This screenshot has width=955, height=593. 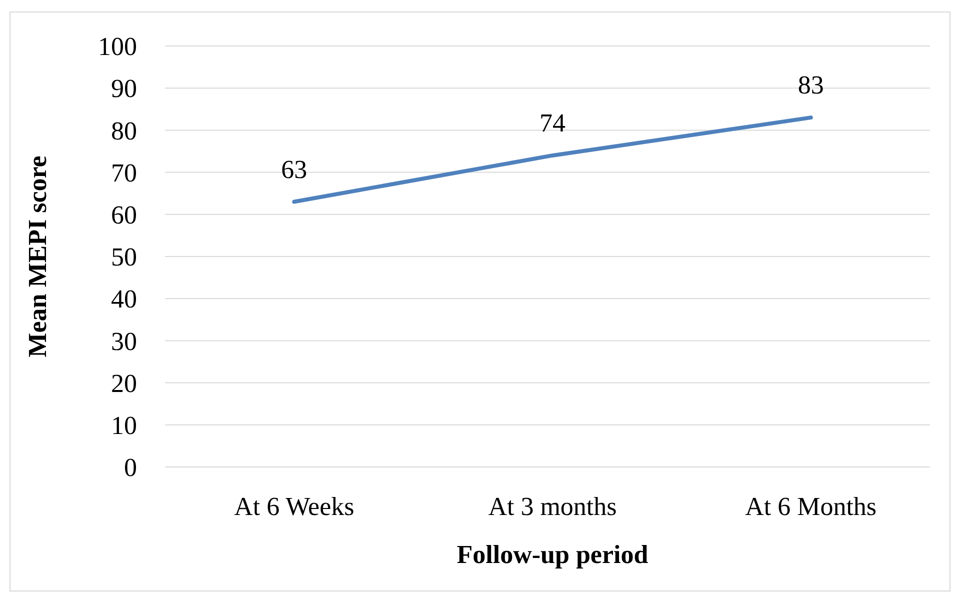 I want to click on x-tick-label: At 3 months, so click(x=552, y=506).